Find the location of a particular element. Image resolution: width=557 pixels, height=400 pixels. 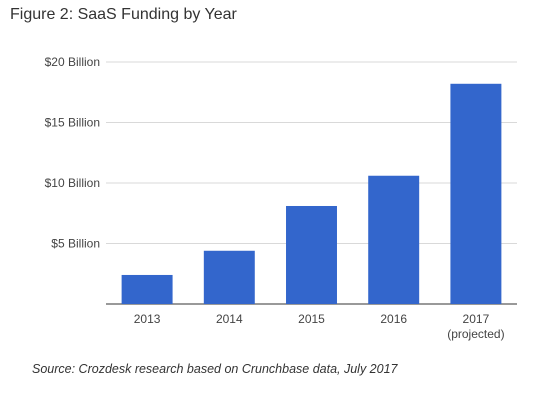

x-tick-label: 2014 is located at coordinates (229, 319).